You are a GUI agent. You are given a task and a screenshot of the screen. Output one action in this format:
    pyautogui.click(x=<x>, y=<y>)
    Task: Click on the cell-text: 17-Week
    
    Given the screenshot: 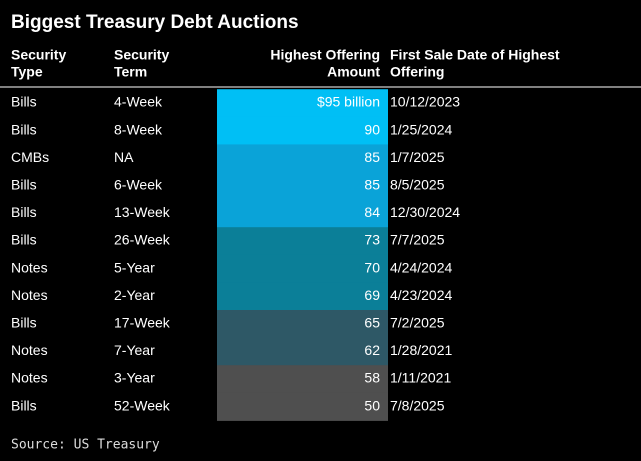 What is the action you would take?
    pyautogui.click(x=142, y=323)
    